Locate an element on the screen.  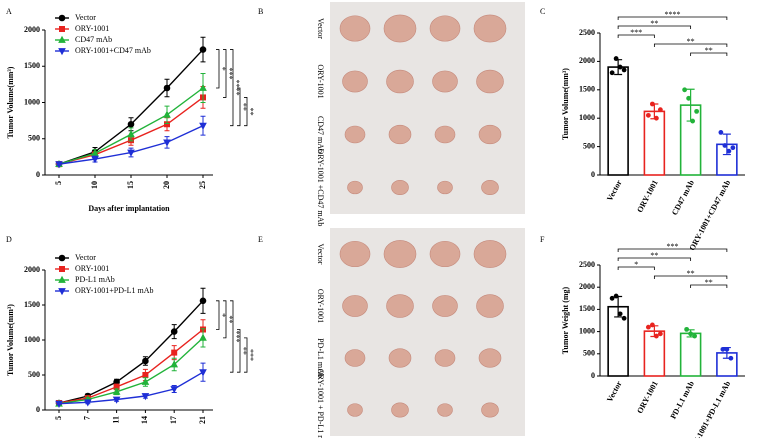
x-tick-label: 21 is located at coordinates (202, 420).